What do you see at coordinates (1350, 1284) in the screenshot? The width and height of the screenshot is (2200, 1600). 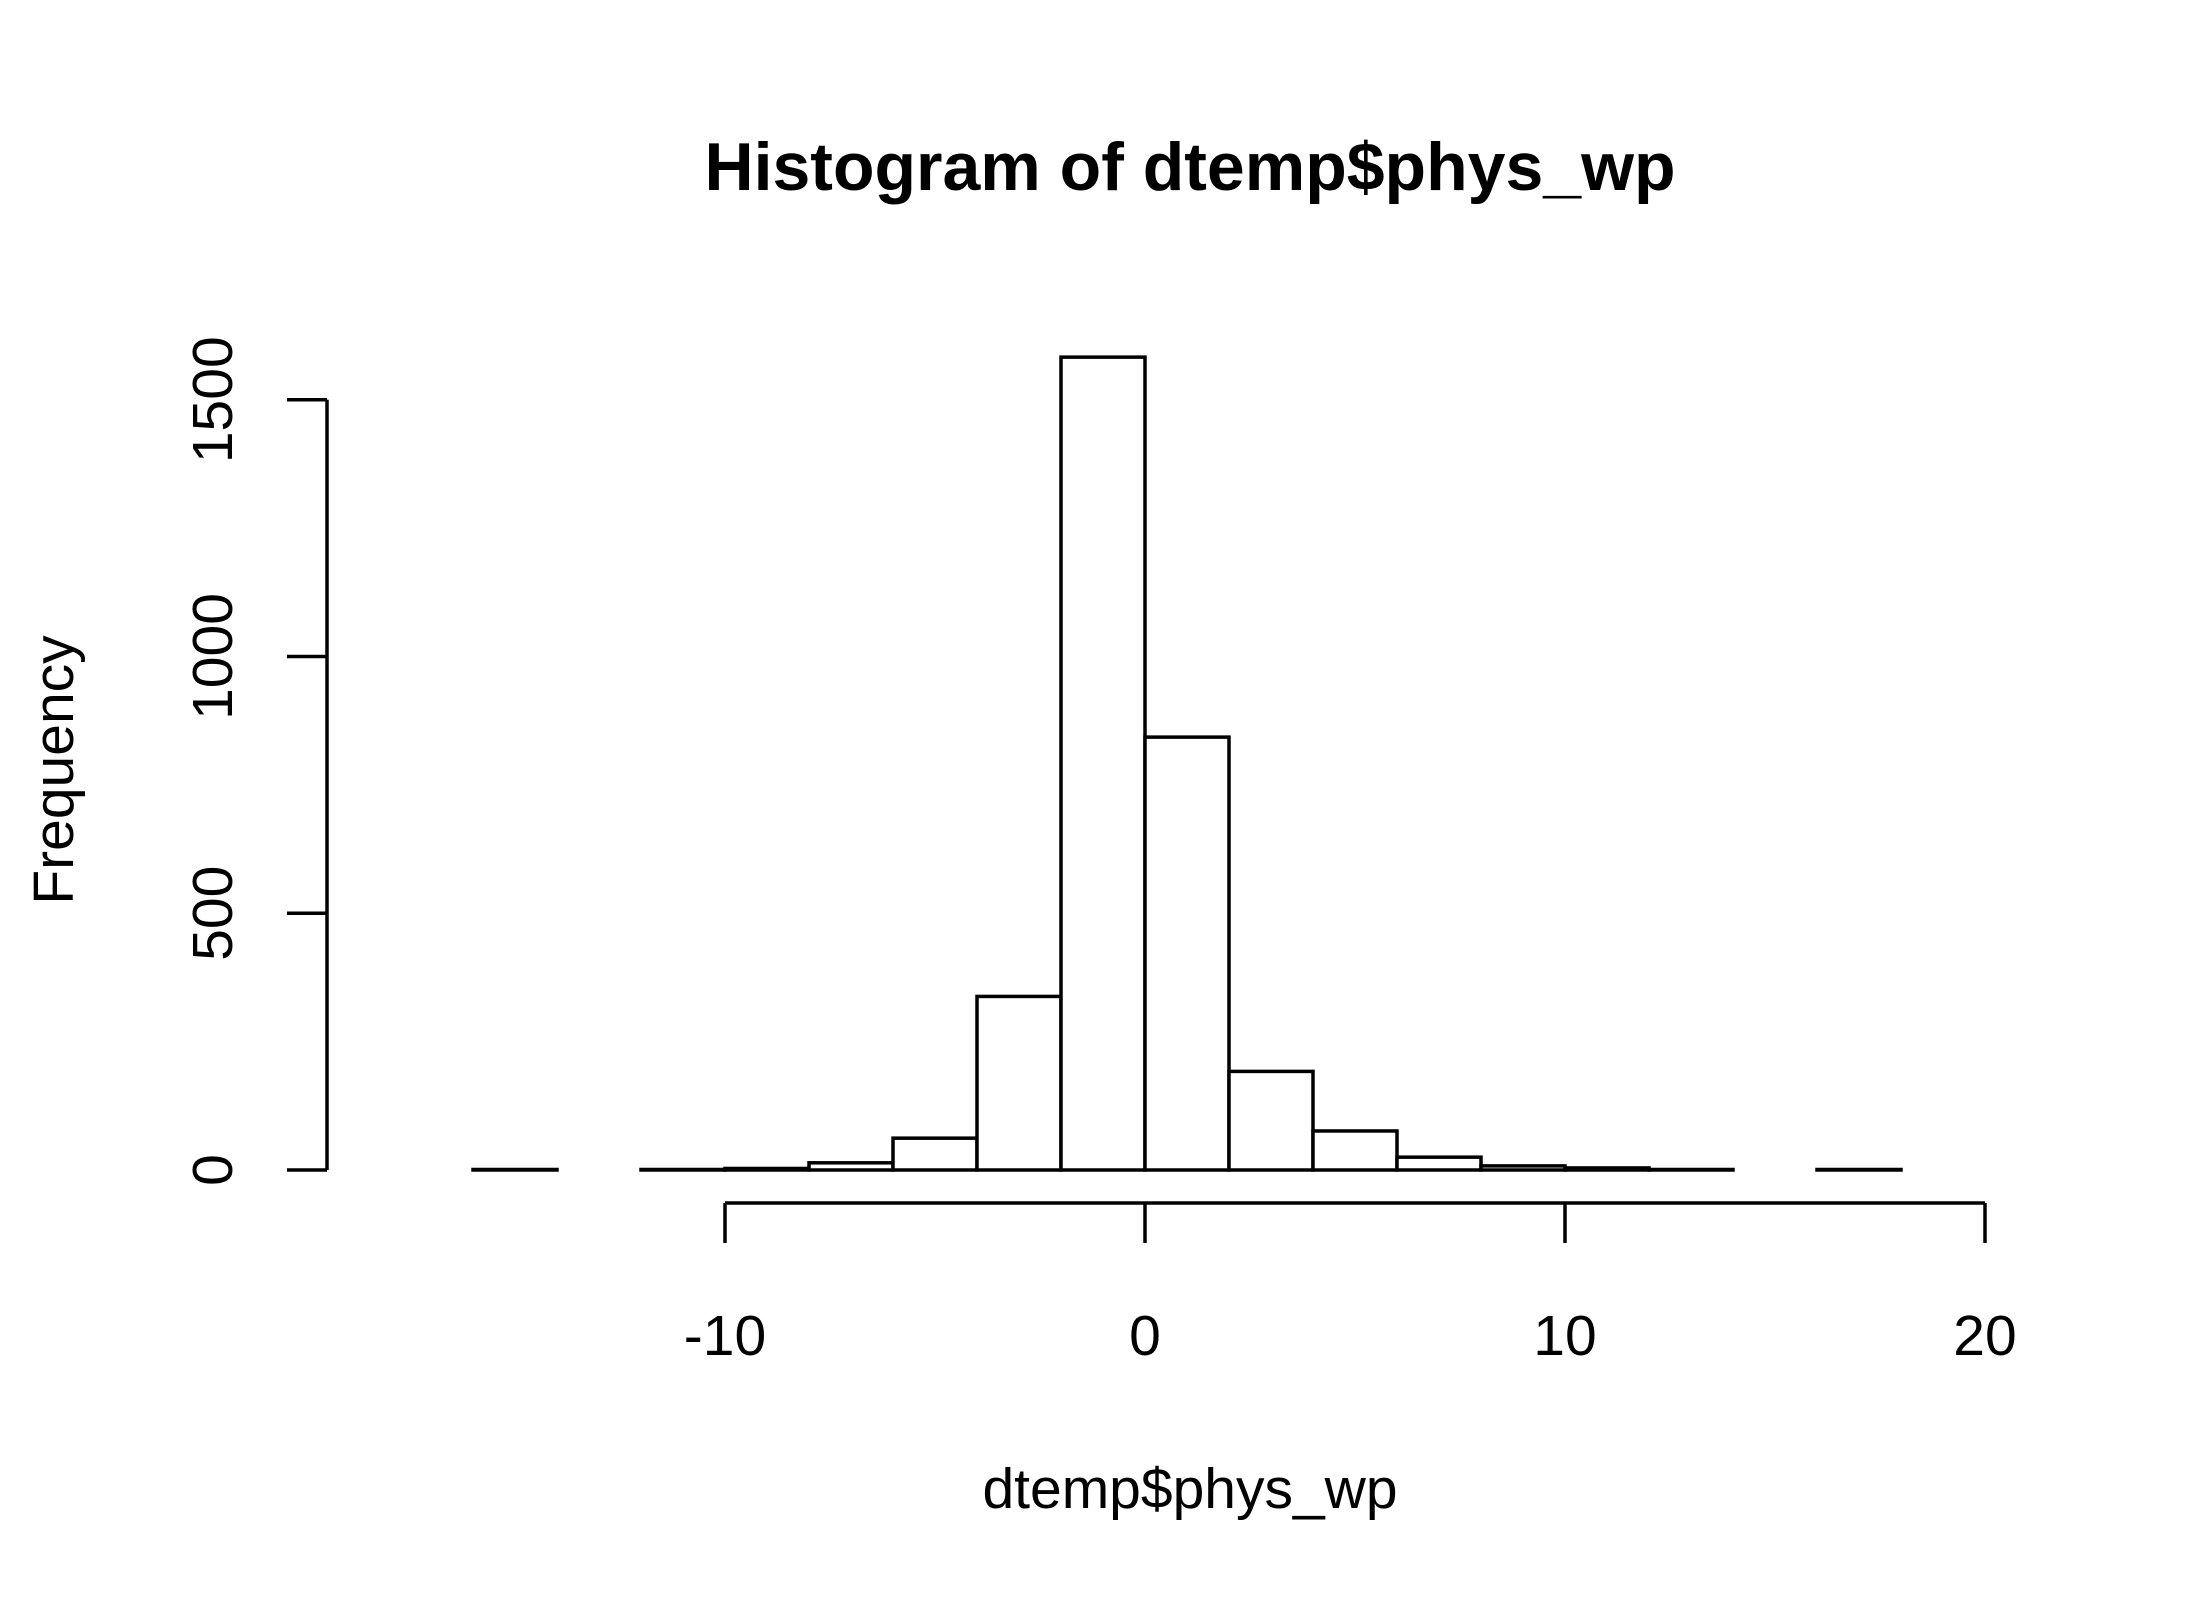 I see `x-axis: -10 0 10 20` at bounding box center [1350, 1284].